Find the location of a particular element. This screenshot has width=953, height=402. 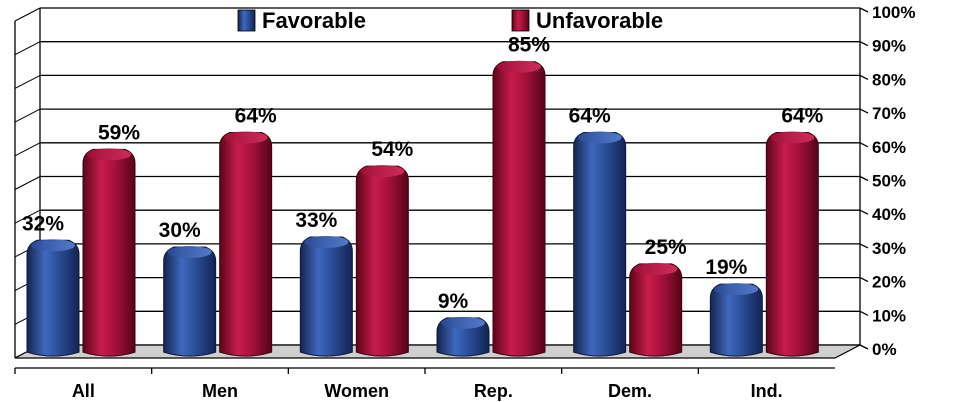

y-tick-label: 80% is located at coordinates (889, 79).